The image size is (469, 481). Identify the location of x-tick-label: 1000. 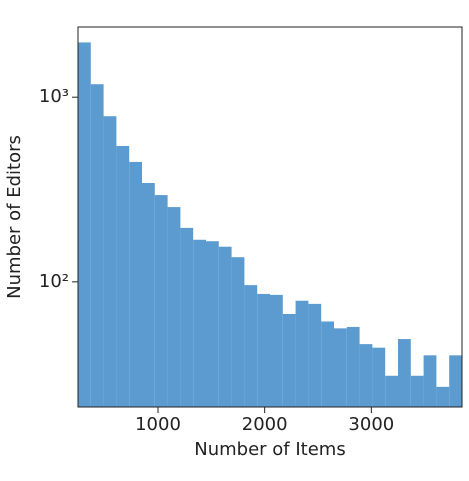
(158, 424).